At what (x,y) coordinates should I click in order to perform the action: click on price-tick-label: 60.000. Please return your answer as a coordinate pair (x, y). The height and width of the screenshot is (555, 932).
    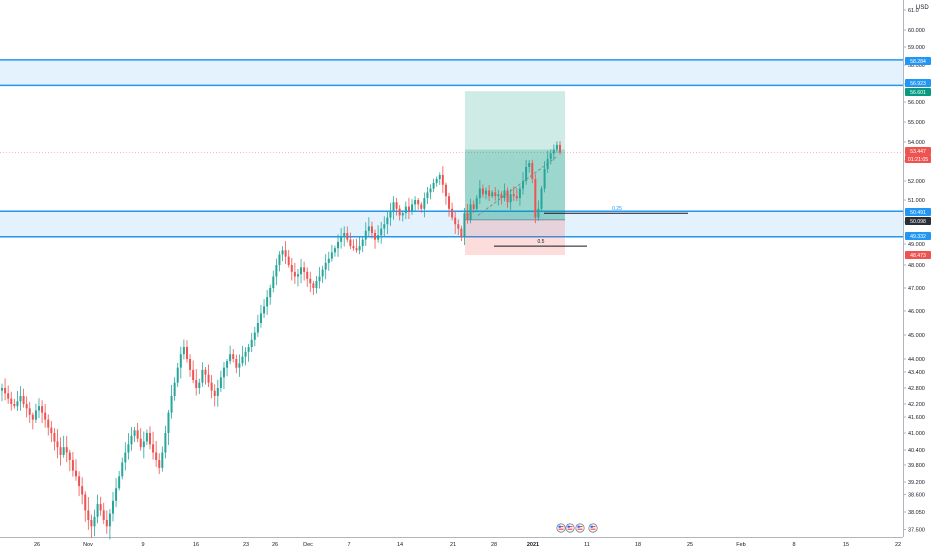
    Looking at the image, I should click on (916, 31).